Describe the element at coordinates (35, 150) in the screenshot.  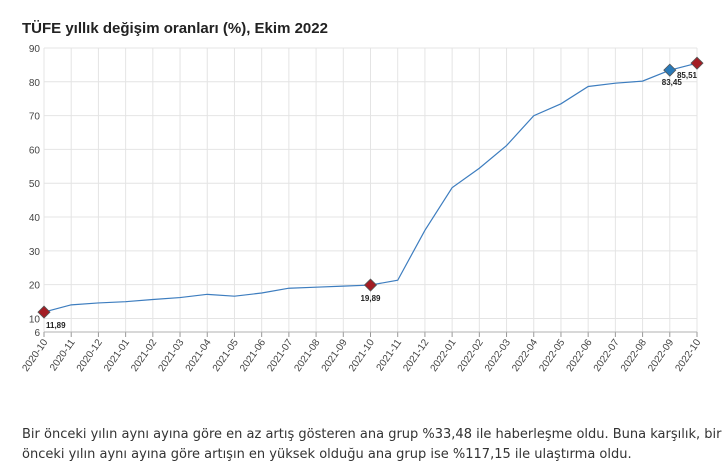
I see `y-tick-label: 60` at that location.